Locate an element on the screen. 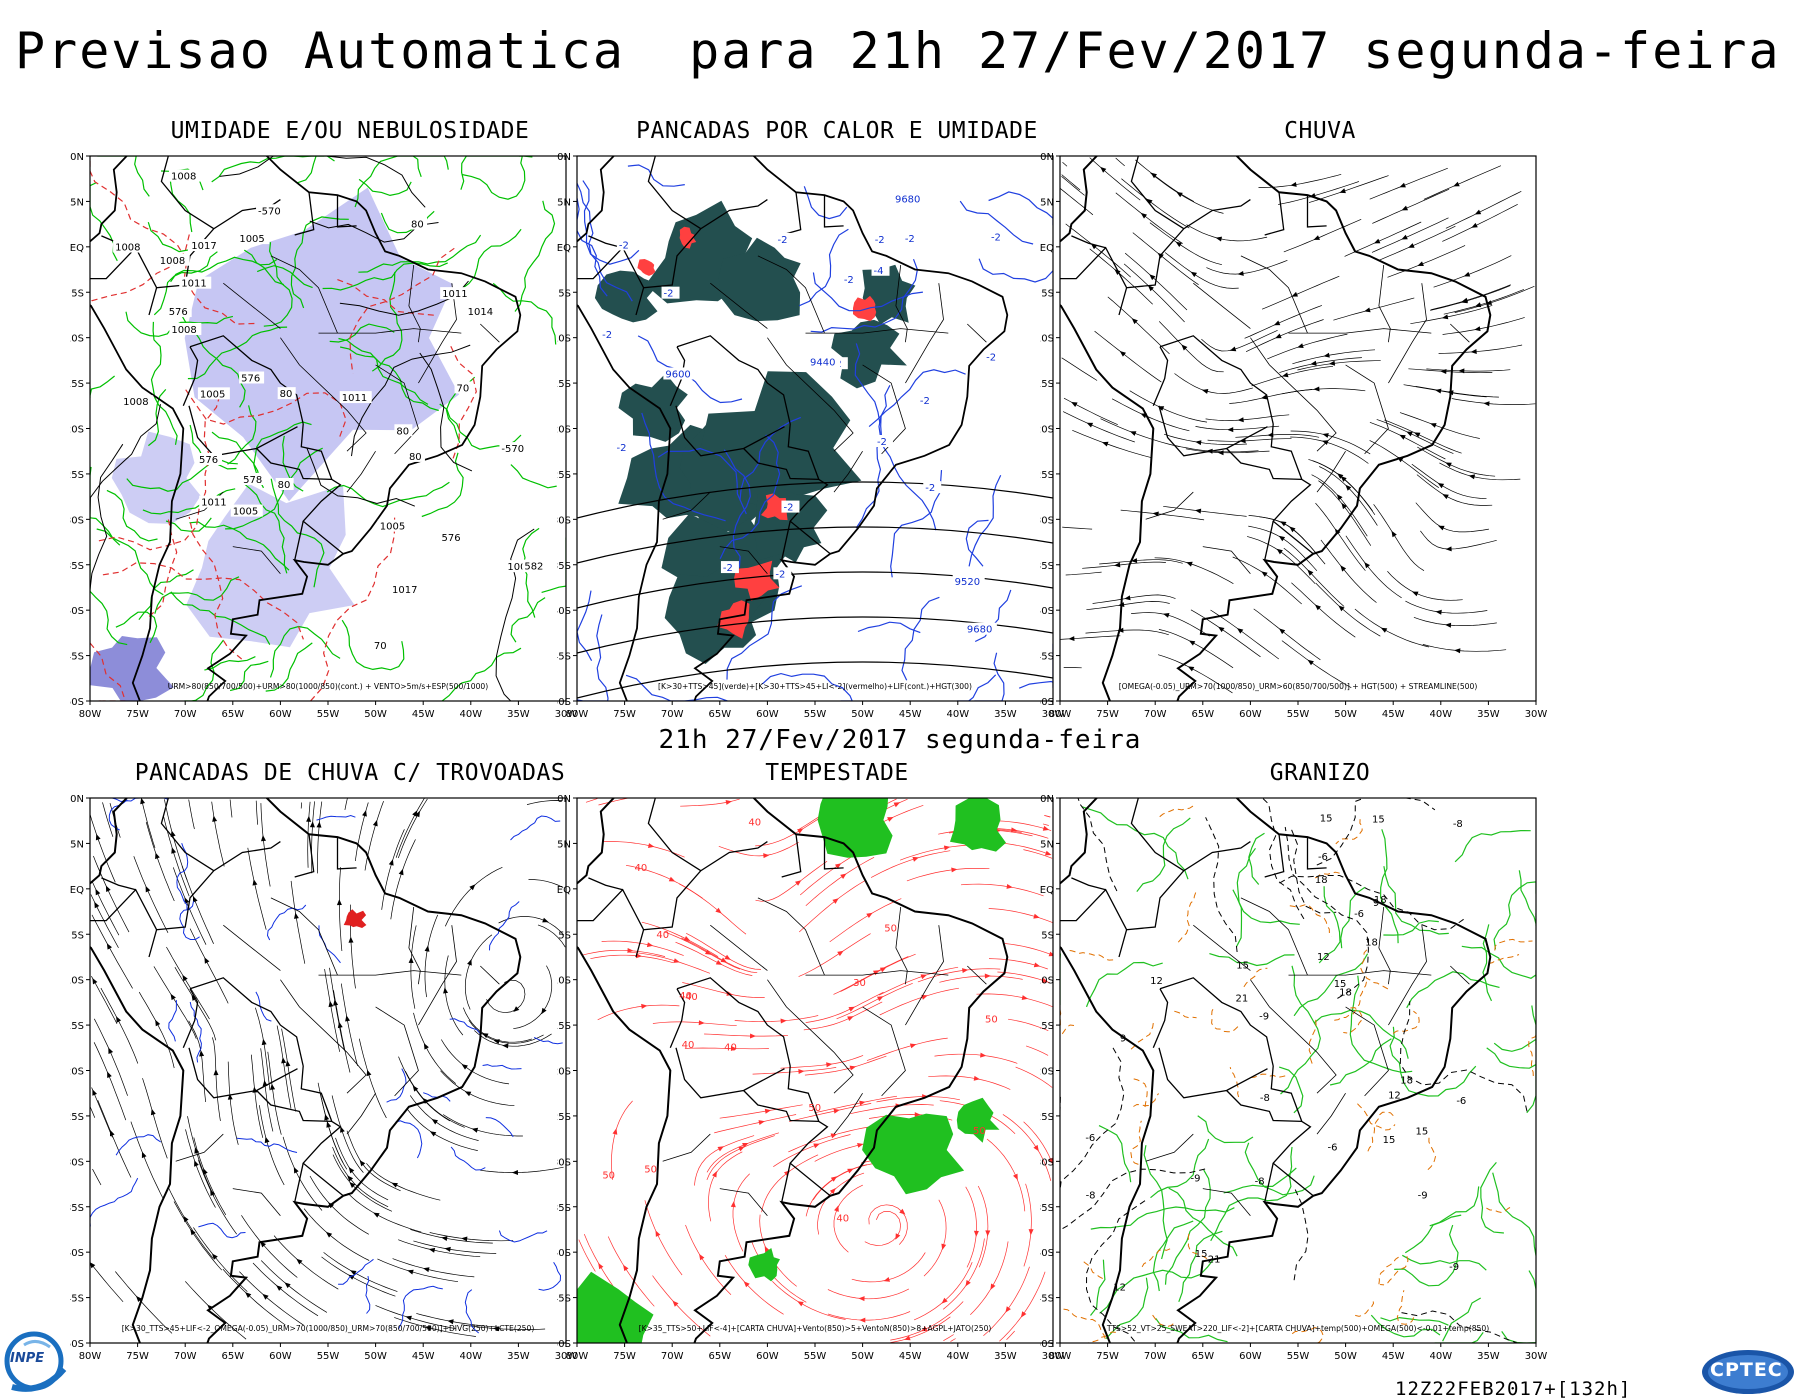 This screenshot has height=1400, width=1800. coastline is located at coordinates (306, 1070).